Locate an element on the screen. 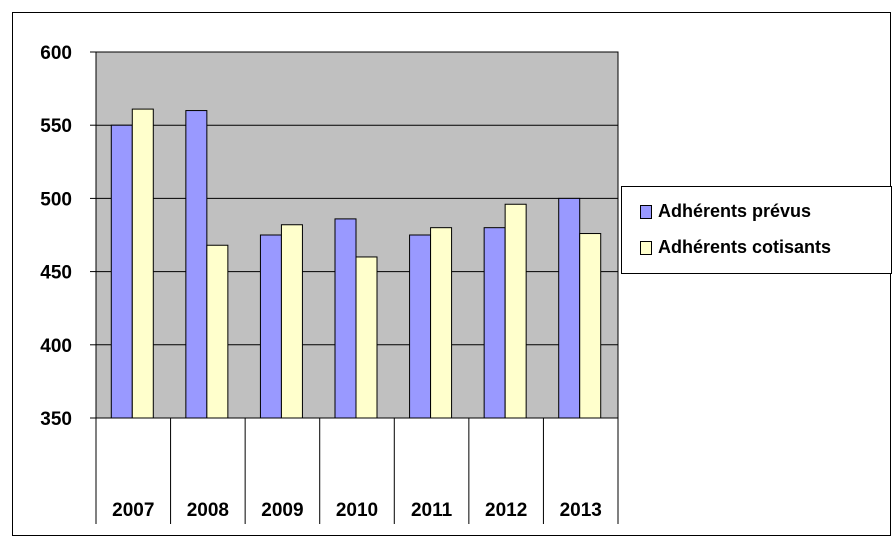 The width and height of the screenshot is (895, 540). legend-swatch-adherents-prevus is located at coordinates (646, 211).